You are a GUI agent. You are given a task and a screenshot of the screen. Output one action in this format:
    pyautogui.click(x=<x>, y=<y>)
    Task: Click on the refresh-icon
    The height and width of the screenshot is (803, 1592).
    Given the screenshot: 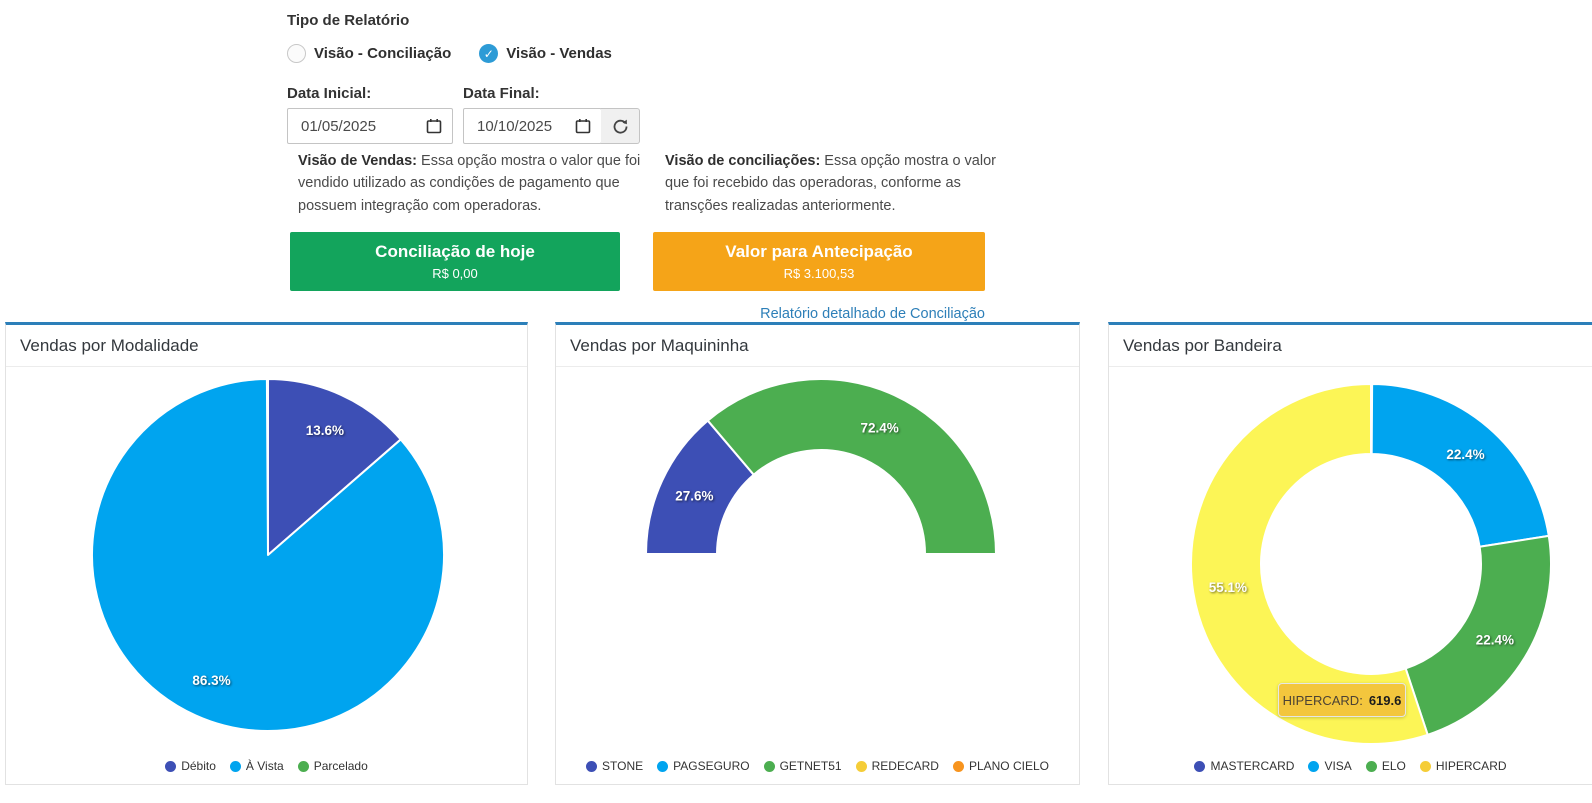 What is the action you would take?
    pyautogui.click(x=620, y=126)
    